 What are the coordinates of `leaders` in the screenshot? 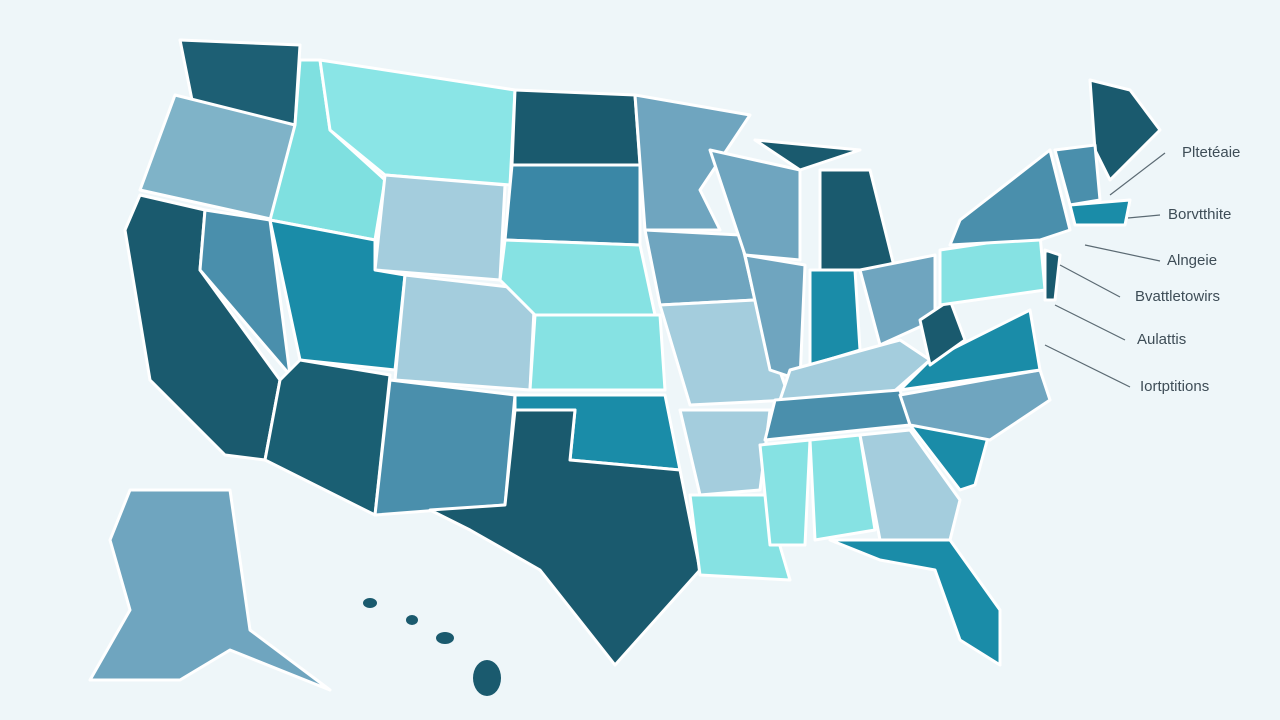 It's located at (1105, 270).